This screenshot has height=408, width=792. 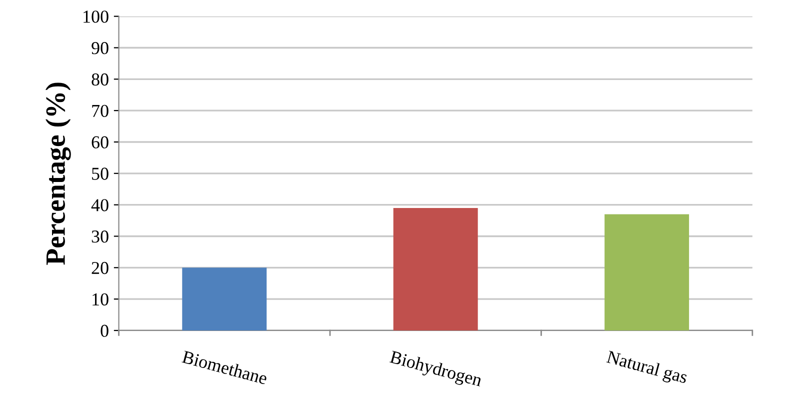 What do you see at coordinates (100, 142) in the screenshot?
I see `y-tick-label: 60` at bounding box center [100, 142].